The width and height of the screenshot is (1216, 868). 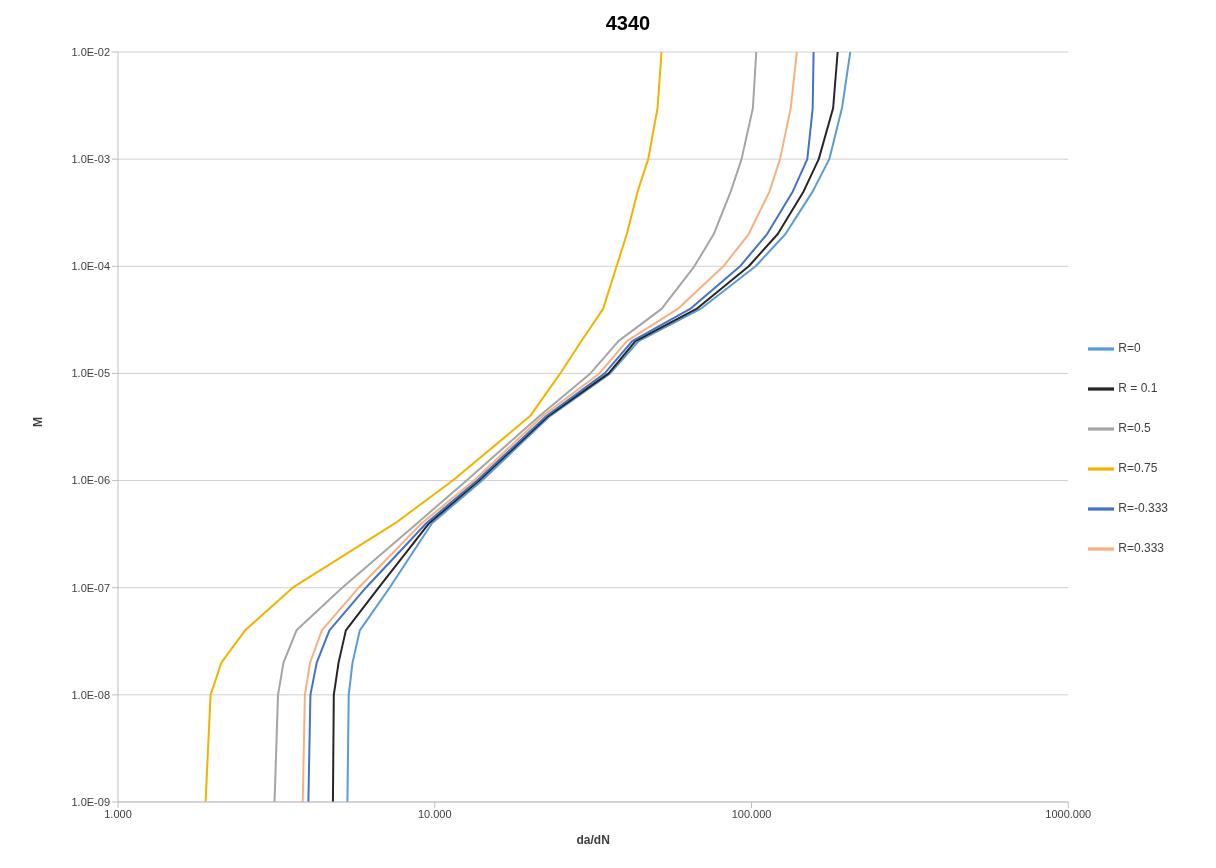 I want to click on legend-label: R=0.5, so click(x=1134, y=428).